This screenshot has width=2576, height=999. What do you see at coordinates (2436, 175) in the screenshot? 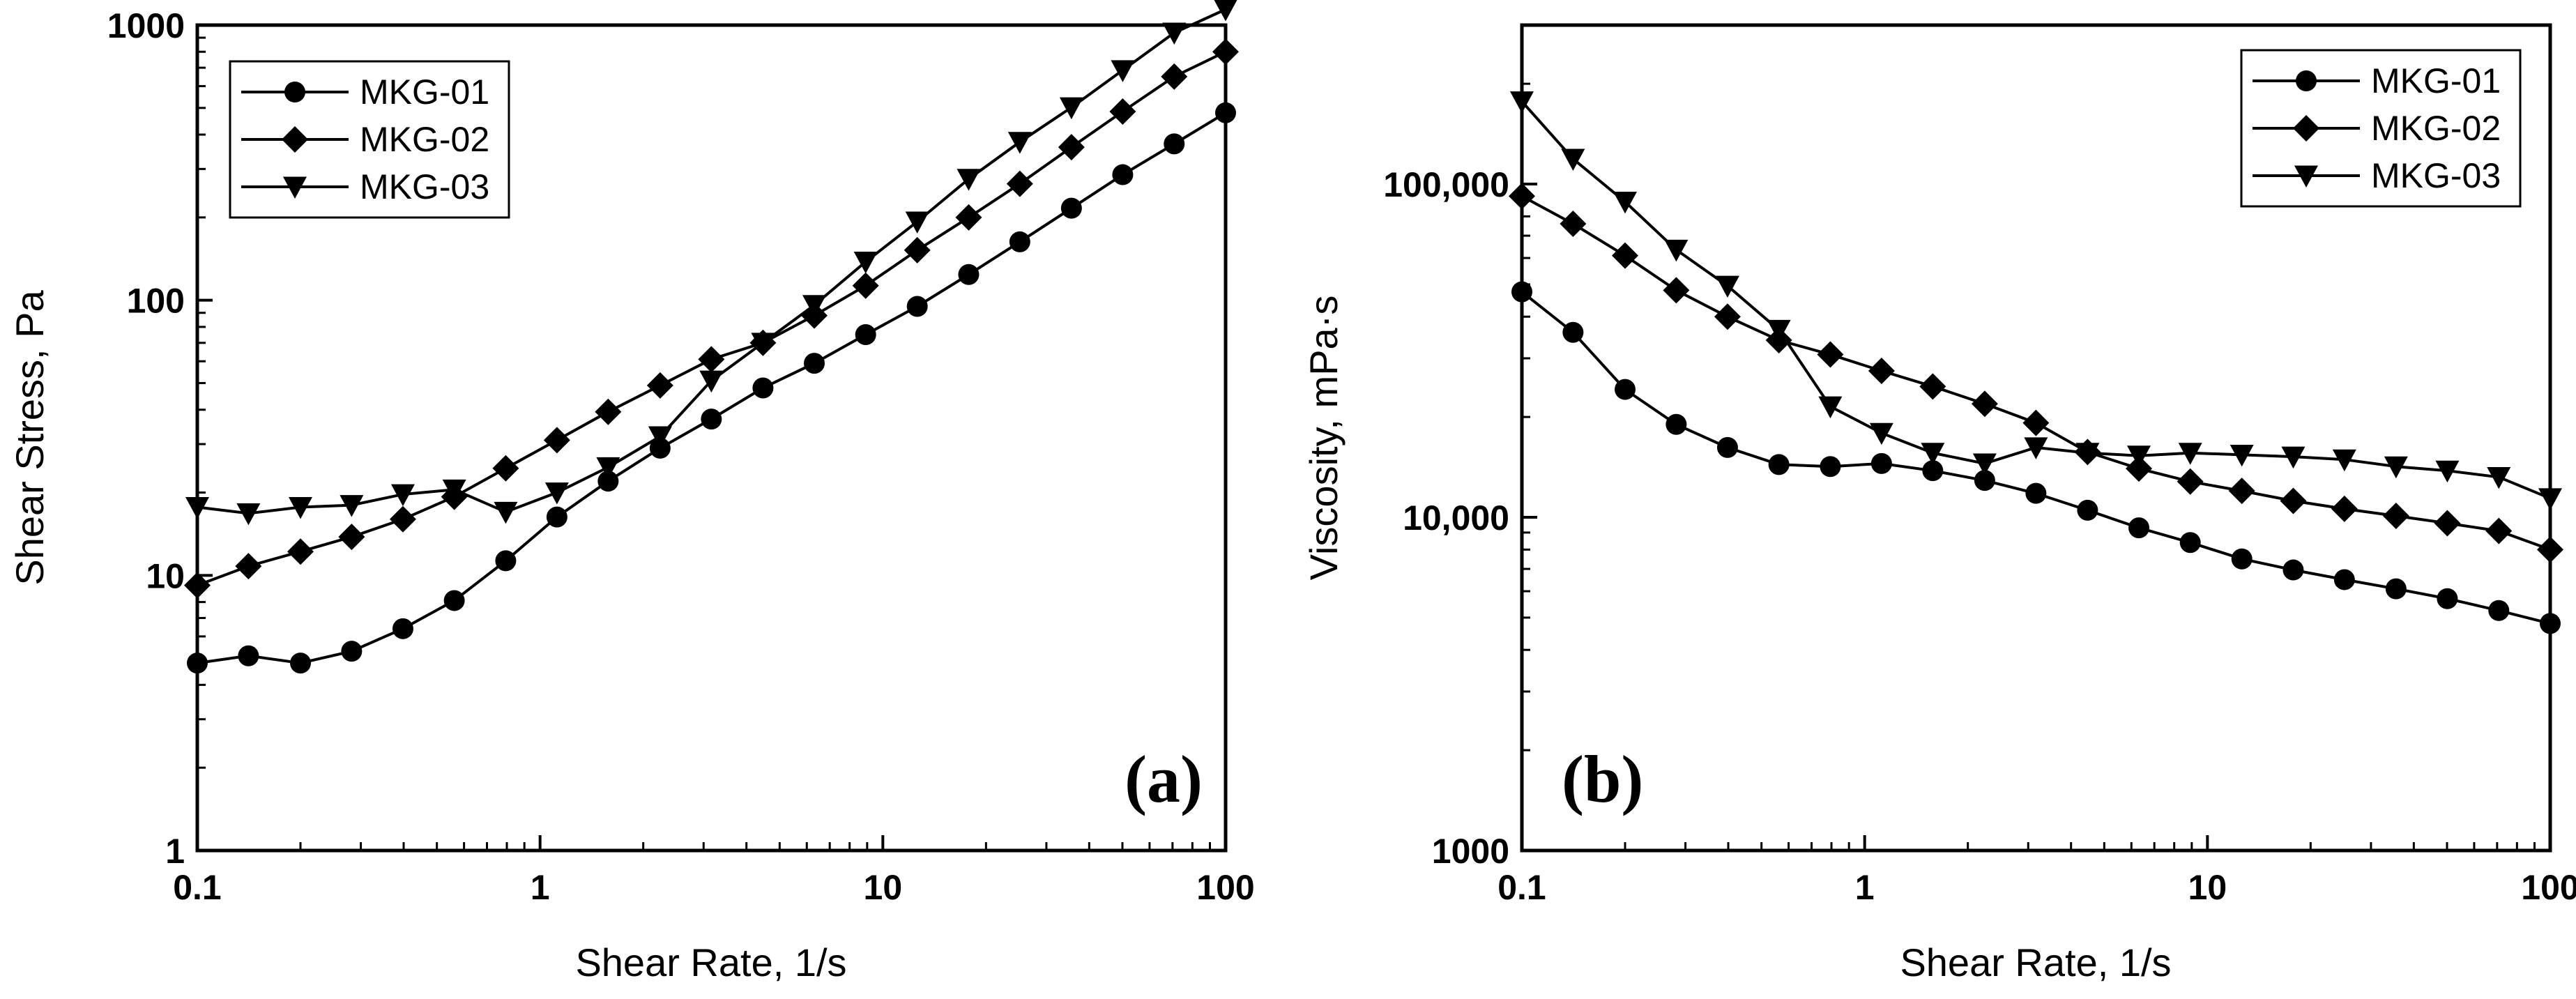
I see `legend-label-mkg-03: MKG-03` at bounding box center [2436, 175].